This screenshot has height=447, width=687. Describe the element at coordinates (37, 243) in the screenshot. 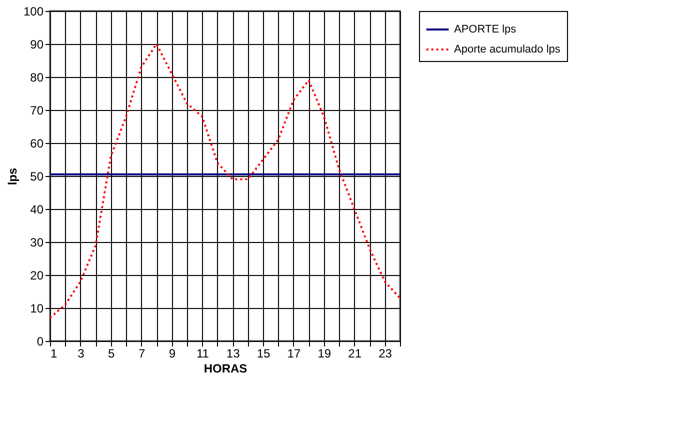

I see `y-tick-label: 30` at that location.